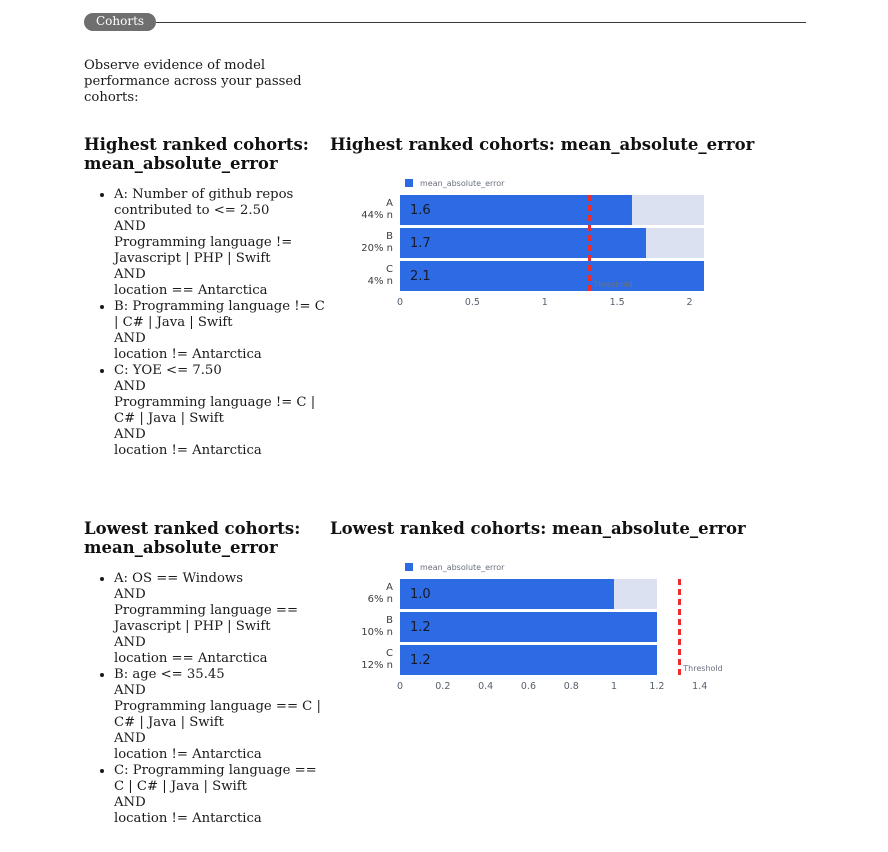 This screenshot has height=852, width=888. Describe the element at coordinates (443, 686) in the screenshot. I see `x-axis-tick-label: 0.2` at that location.